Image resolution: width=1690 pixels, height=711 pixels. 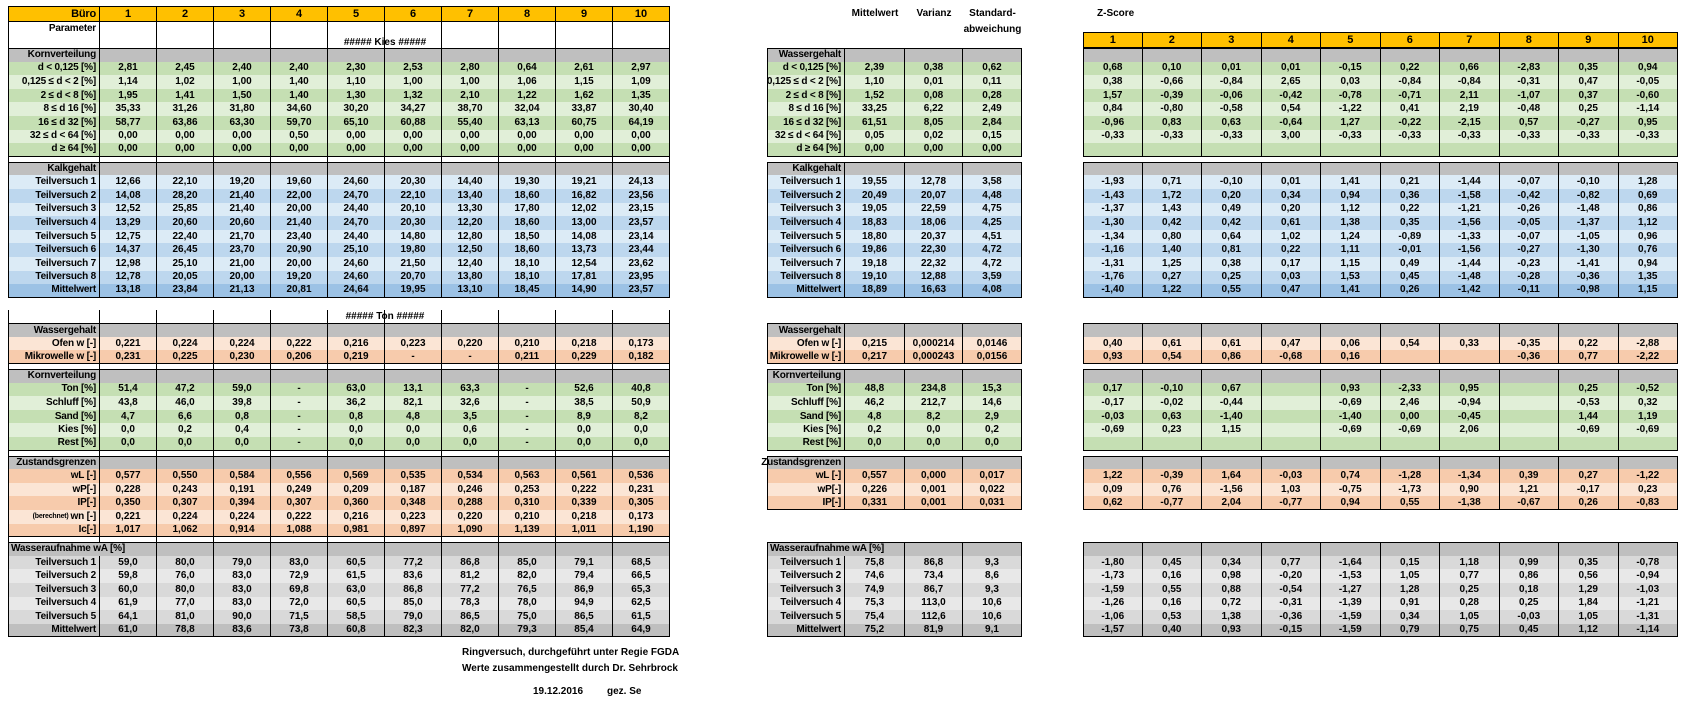 I want to click on section-label: Zustandsgrenzen, so click(x=54, y=462).